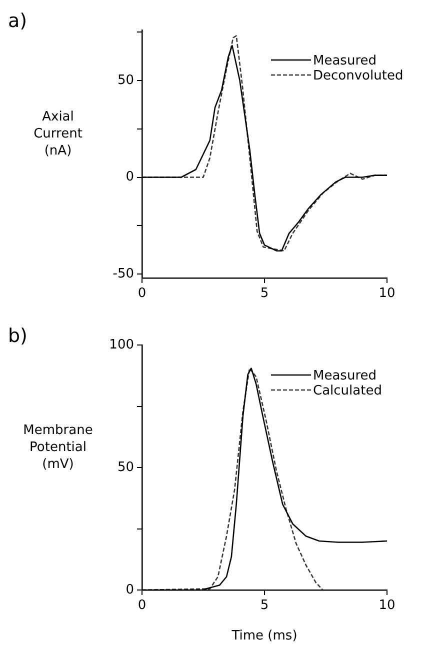 Image resolution: width=428 pixels, height=646 pixels. I want to click on y-axis-title: Axial Current (nA), so click(58, 133).